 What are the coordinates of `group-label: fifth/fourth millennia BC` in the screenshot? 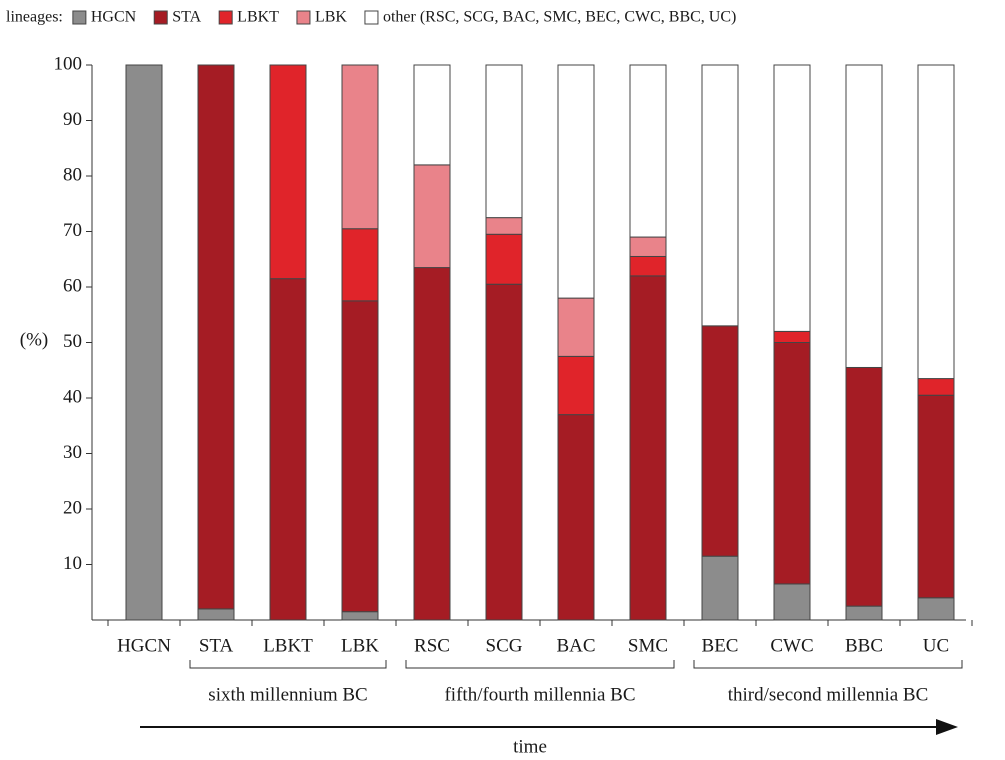 It's located at (539, 694).